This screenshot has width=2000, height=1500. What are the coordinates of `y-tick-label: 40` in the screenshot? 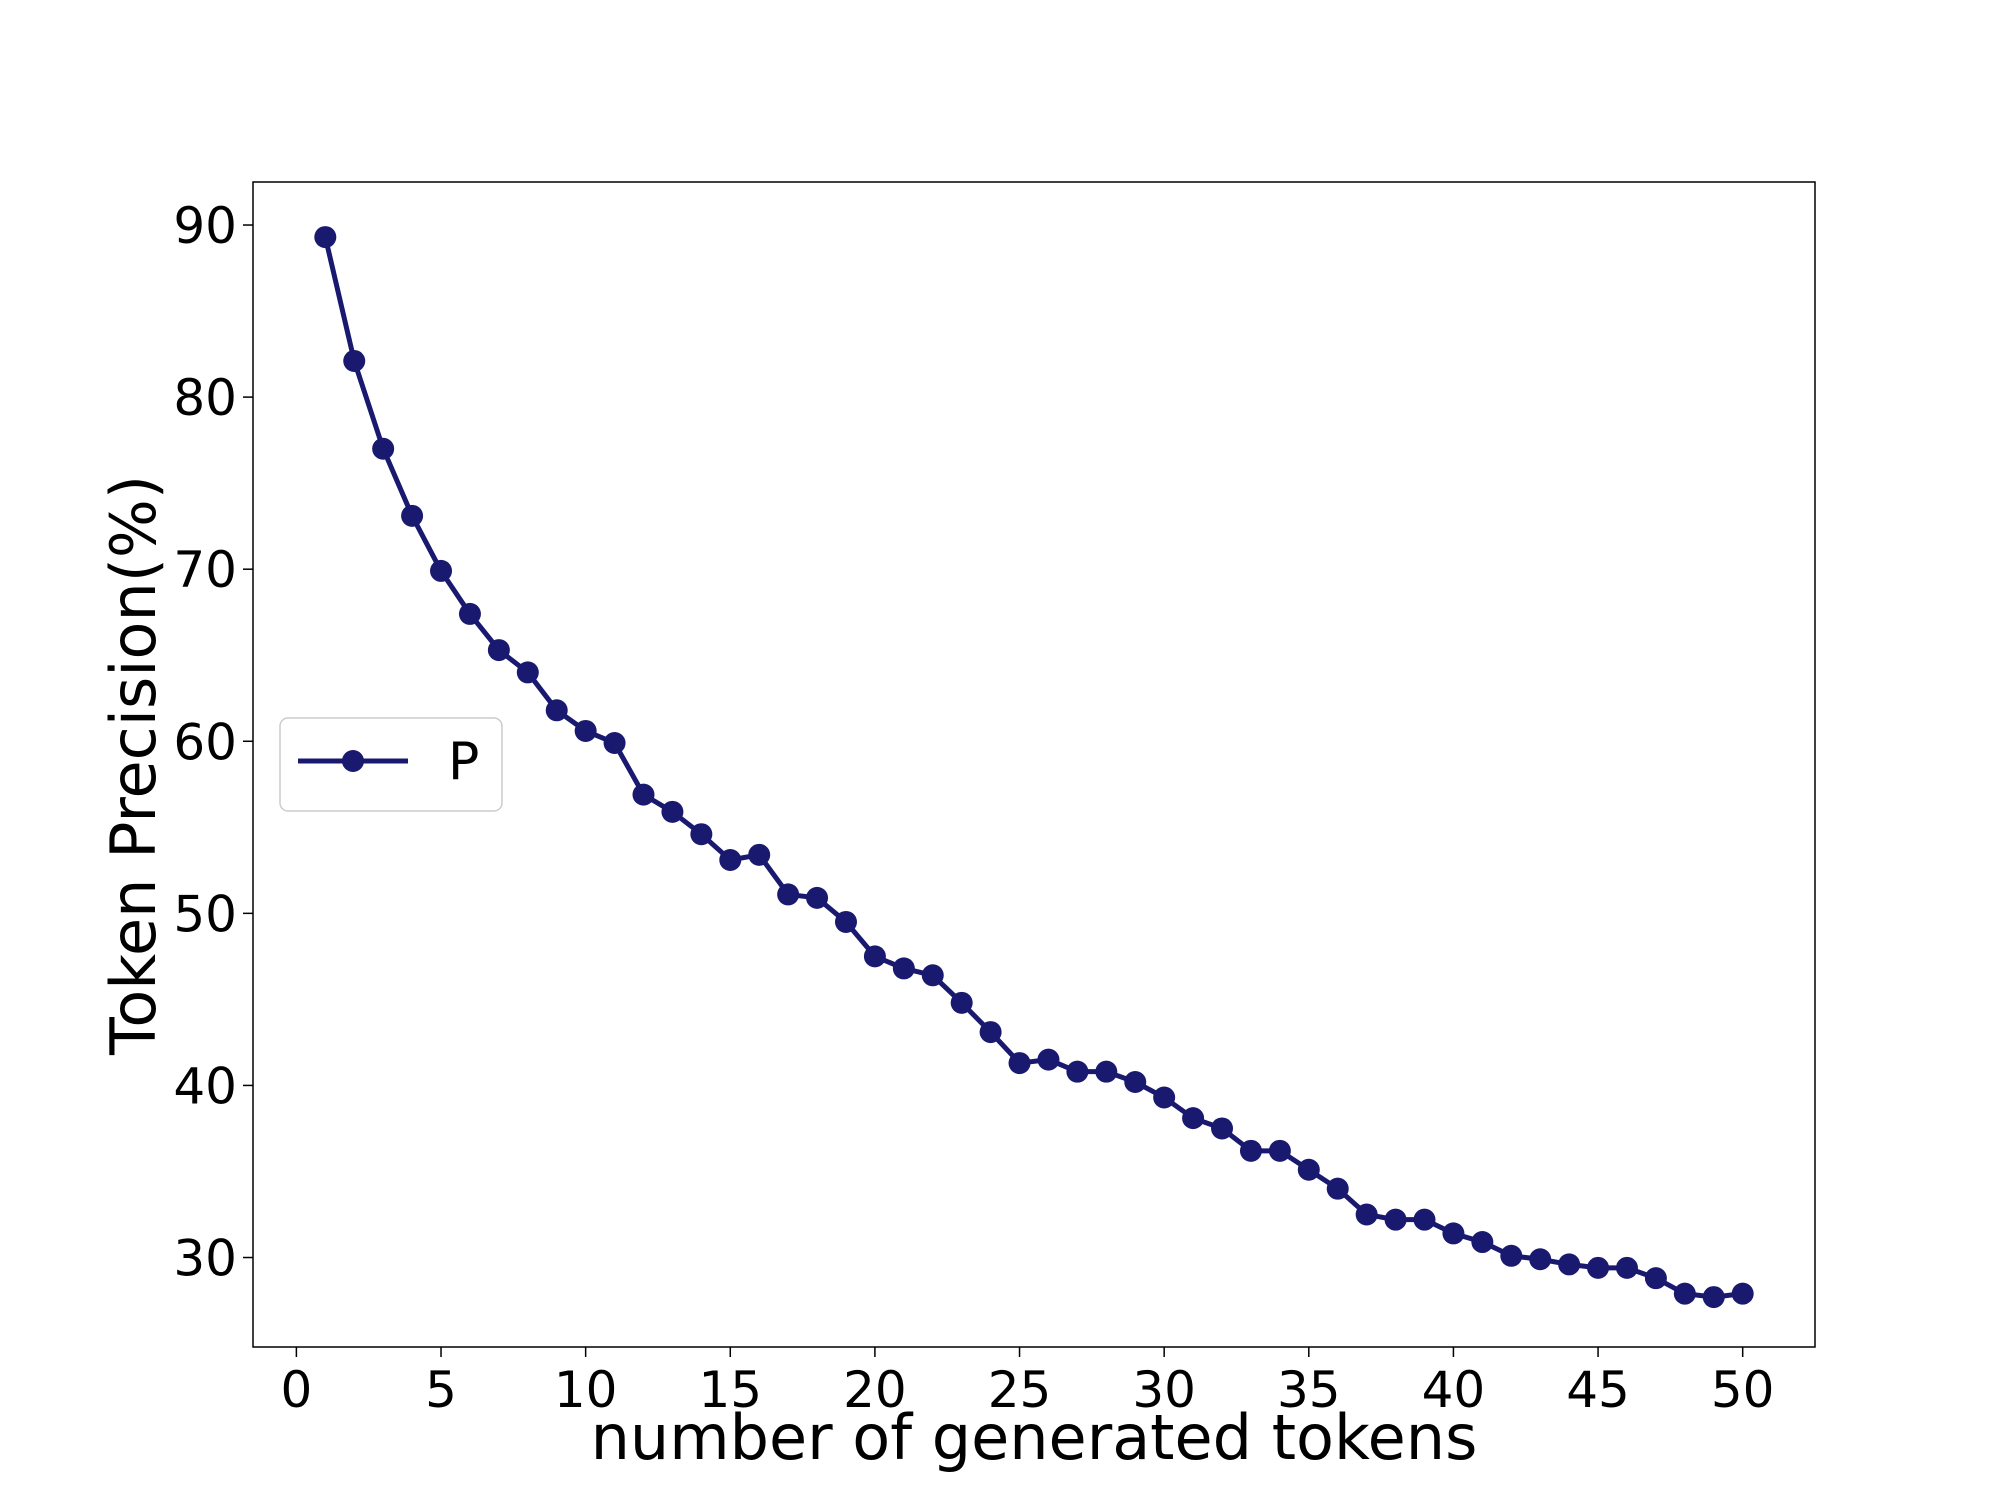 It's located at (205, 1086).